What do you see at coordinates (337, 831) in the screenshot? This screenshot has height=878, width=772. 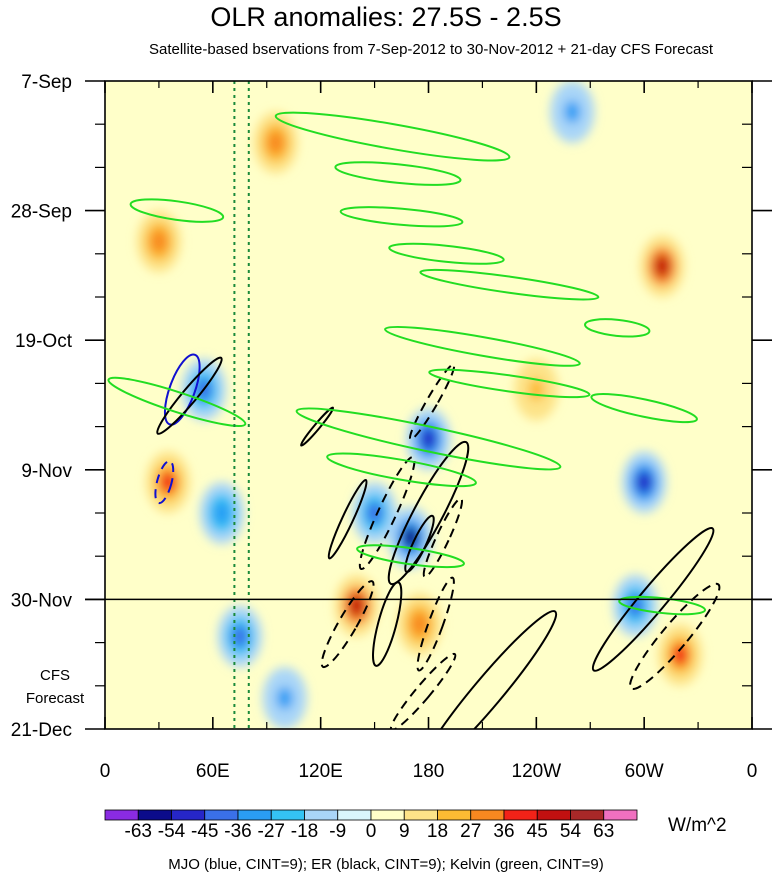 I see `colorbar-label: -9` at bounding box center [337, 831].